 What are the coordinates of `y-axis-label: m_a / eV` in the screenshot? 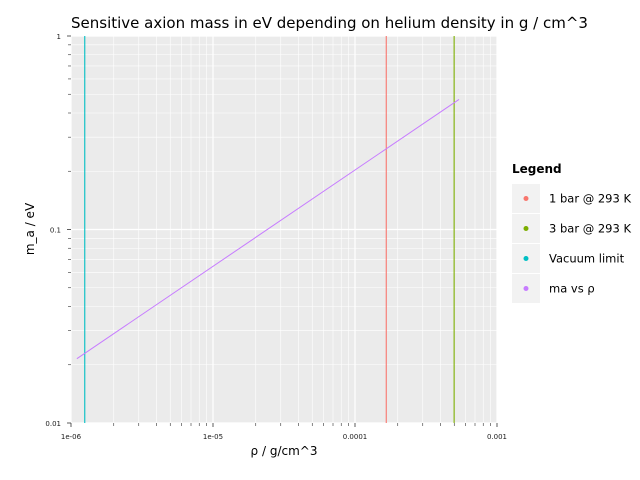 It's located at (30, 228).